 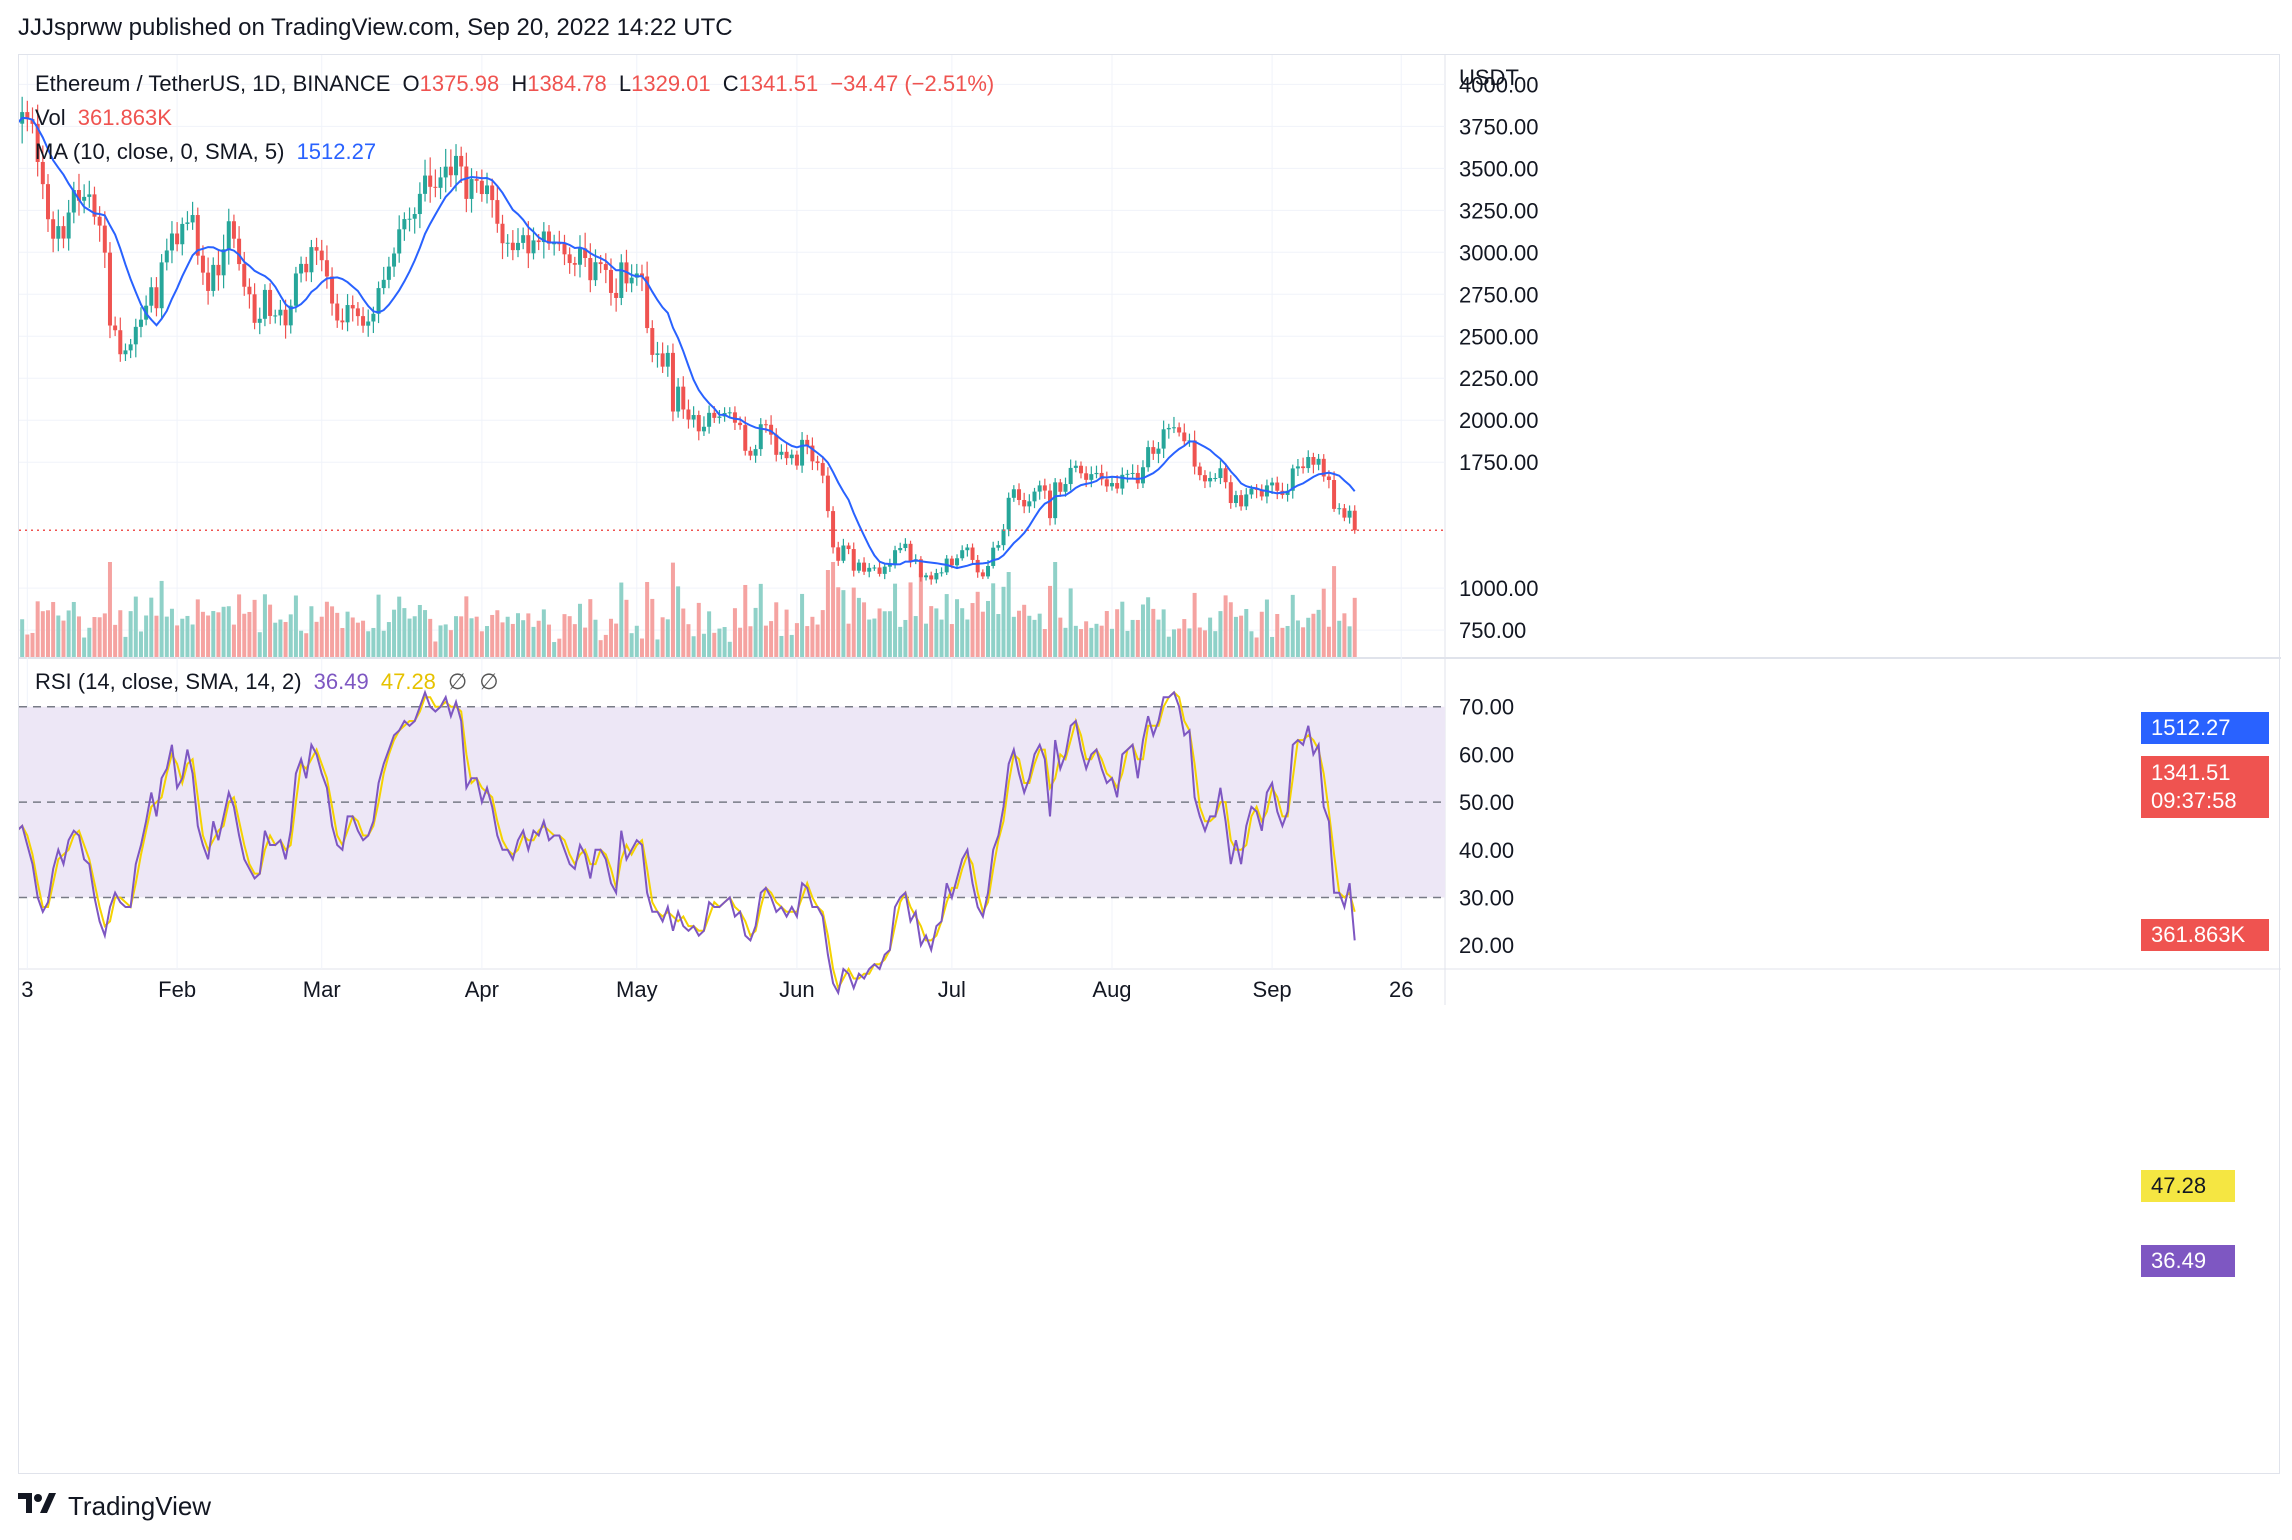 I want to click on time-tick-label: Jun, so click(x=796, y=989).